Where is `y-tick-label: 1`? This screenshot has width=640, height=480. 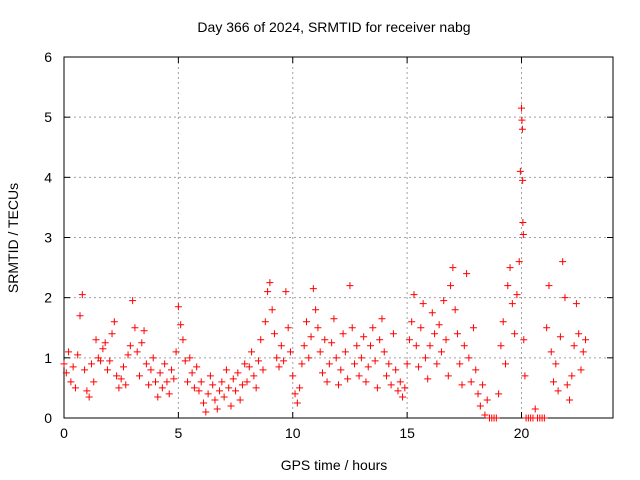
y-tick-label: 1 is located at coordinates (48, 358).